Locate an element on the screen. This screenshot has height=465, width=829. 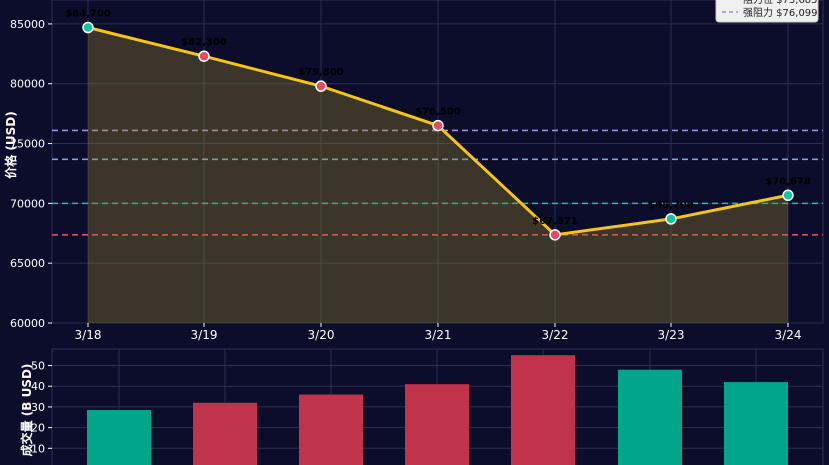
legend-box is located at coordinates (767, 11).